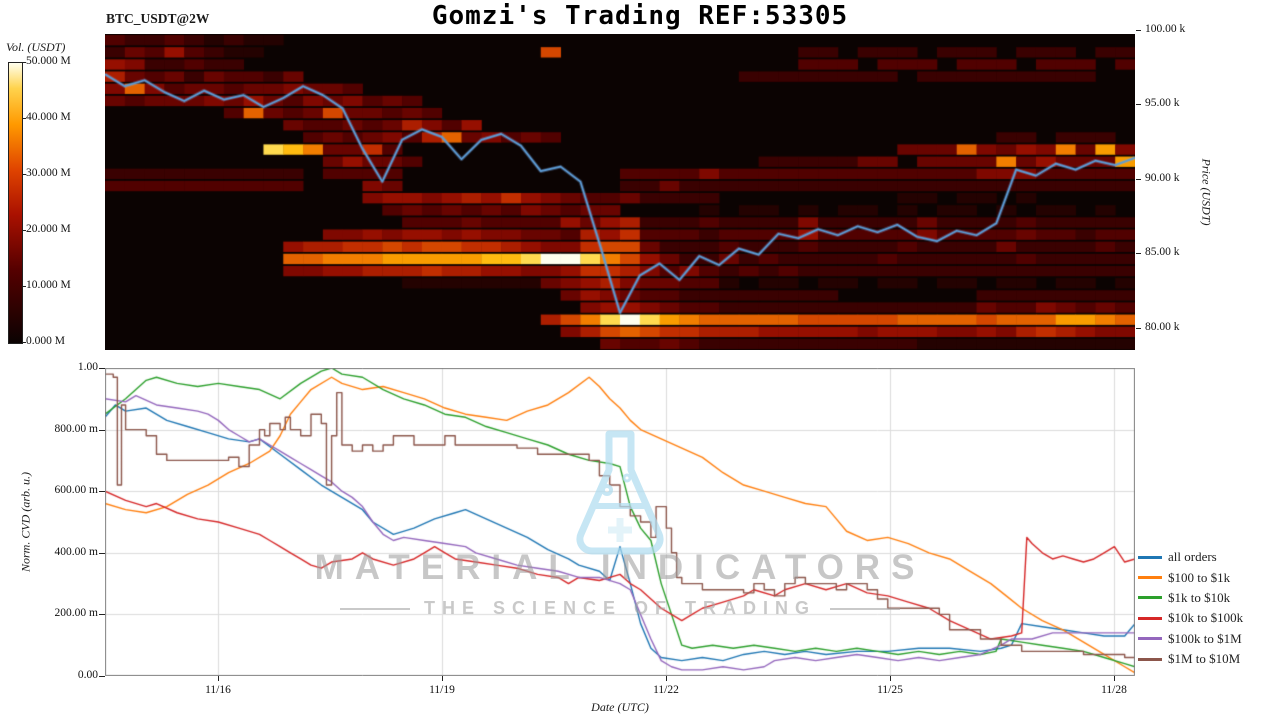 The height and width of the screenshot is (720, 1280). What do you see at coordinates (1199, 577) in the screenshot?
I see `legend-label: $100 to $1k` at bounding box center [1199, 577].